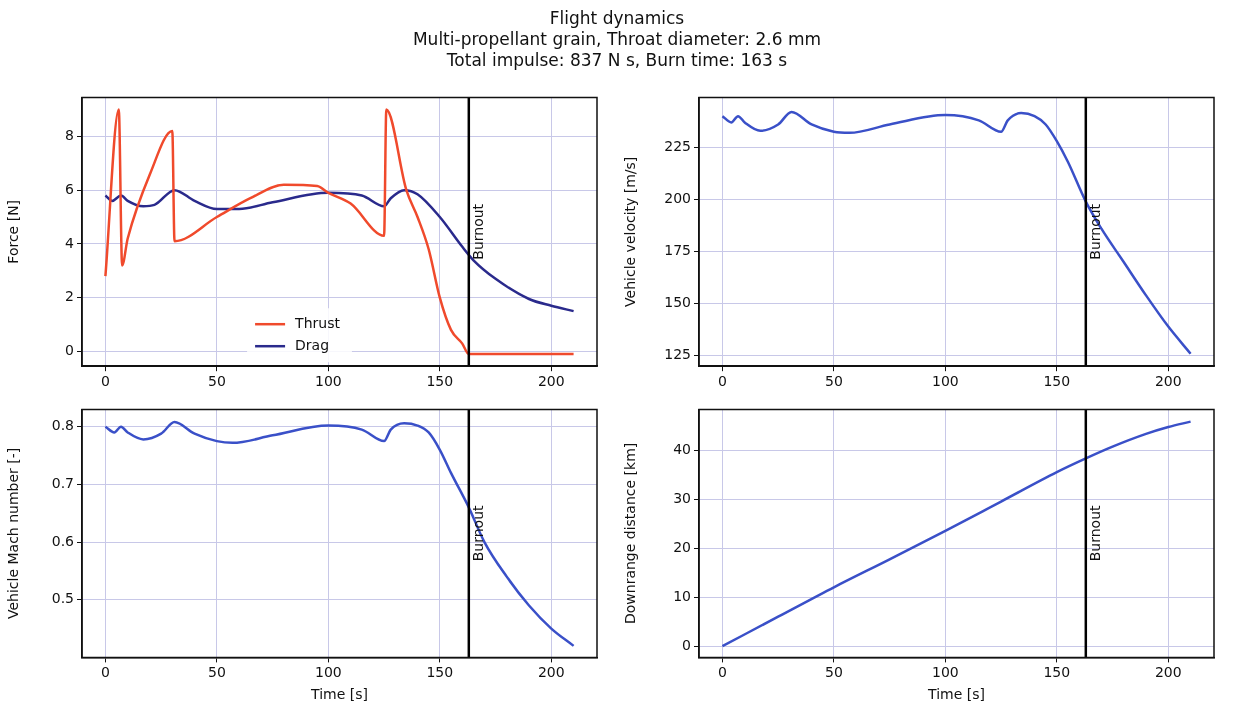 The image size is (1234, 713). What do you see at coordinates (70, 242) in the screenshot?
I see `y-tick-label: 4` at bounding box center [70, 242].